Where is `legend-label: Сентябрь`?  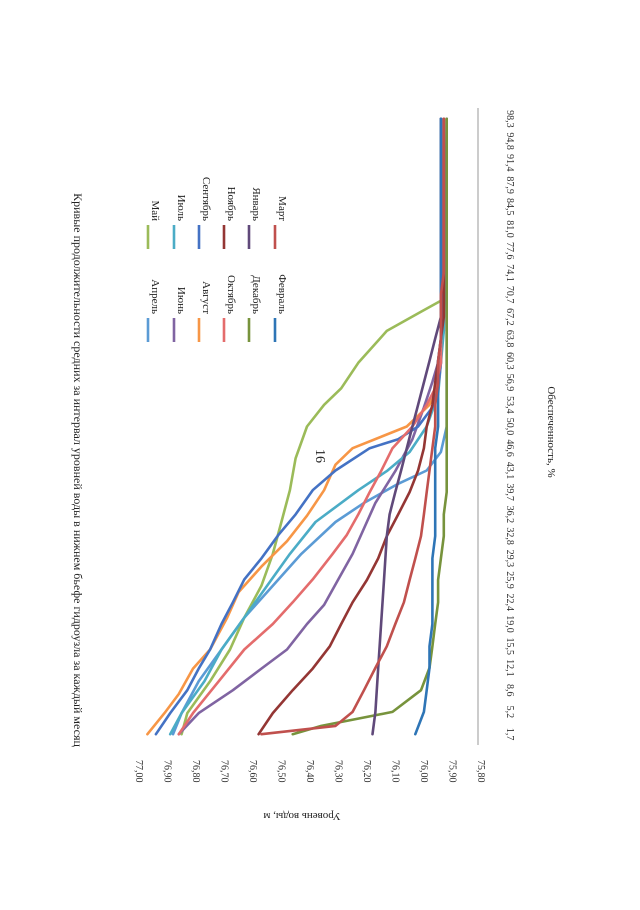
legend-label: Сентябрь is located at coordinates (206, 199).